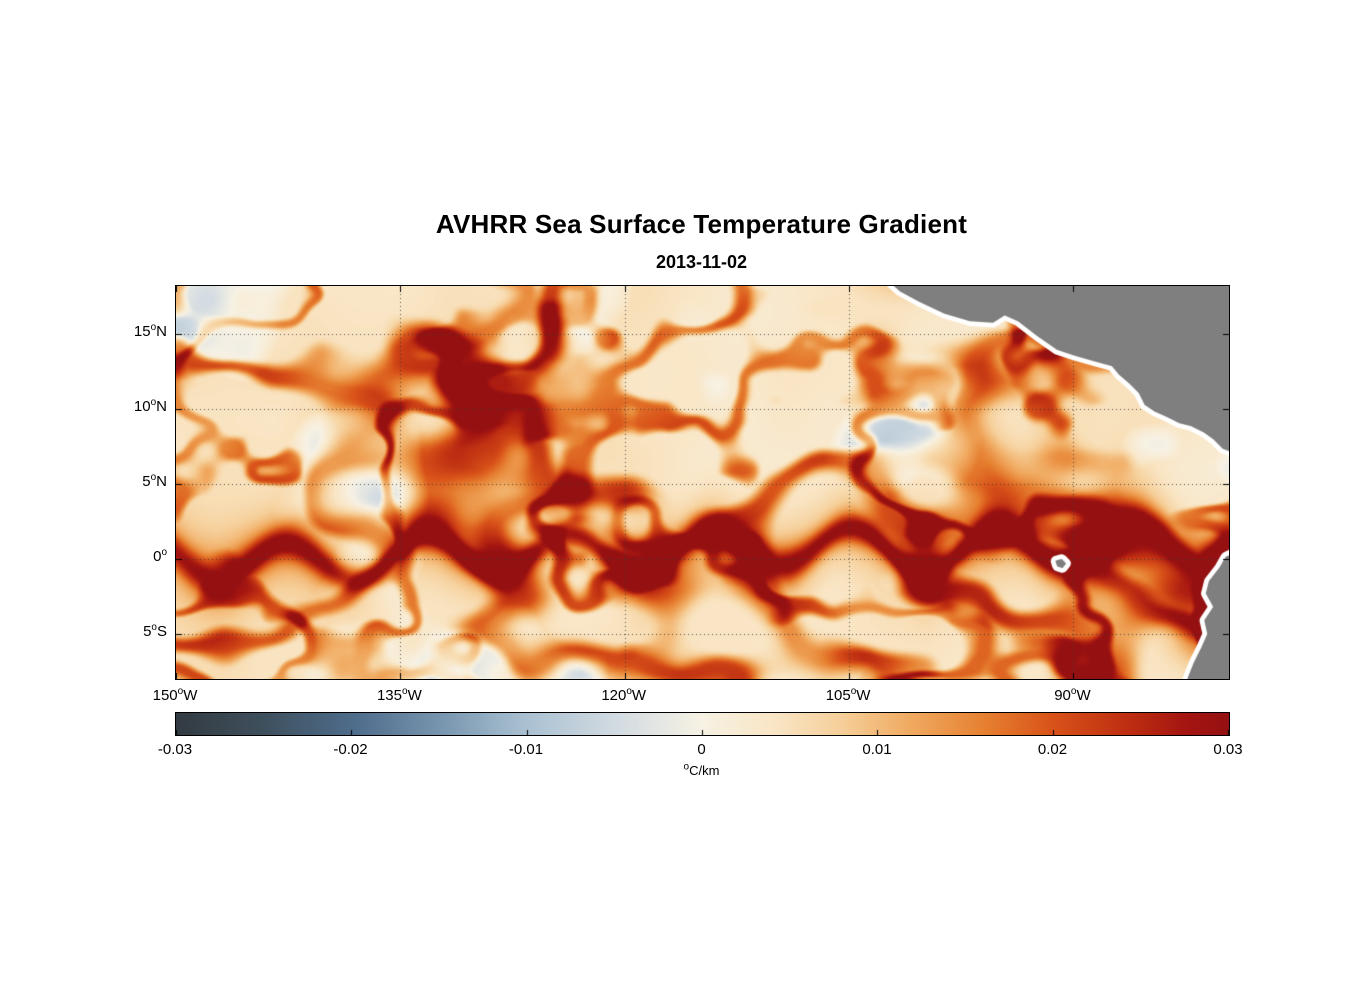 The width and height of the screenshot is (1356, 1000). What do you see at coordinates (133, 631) in the screenshot?
I see `y-tick-label: 5oS` at bounding box center [133, 631].